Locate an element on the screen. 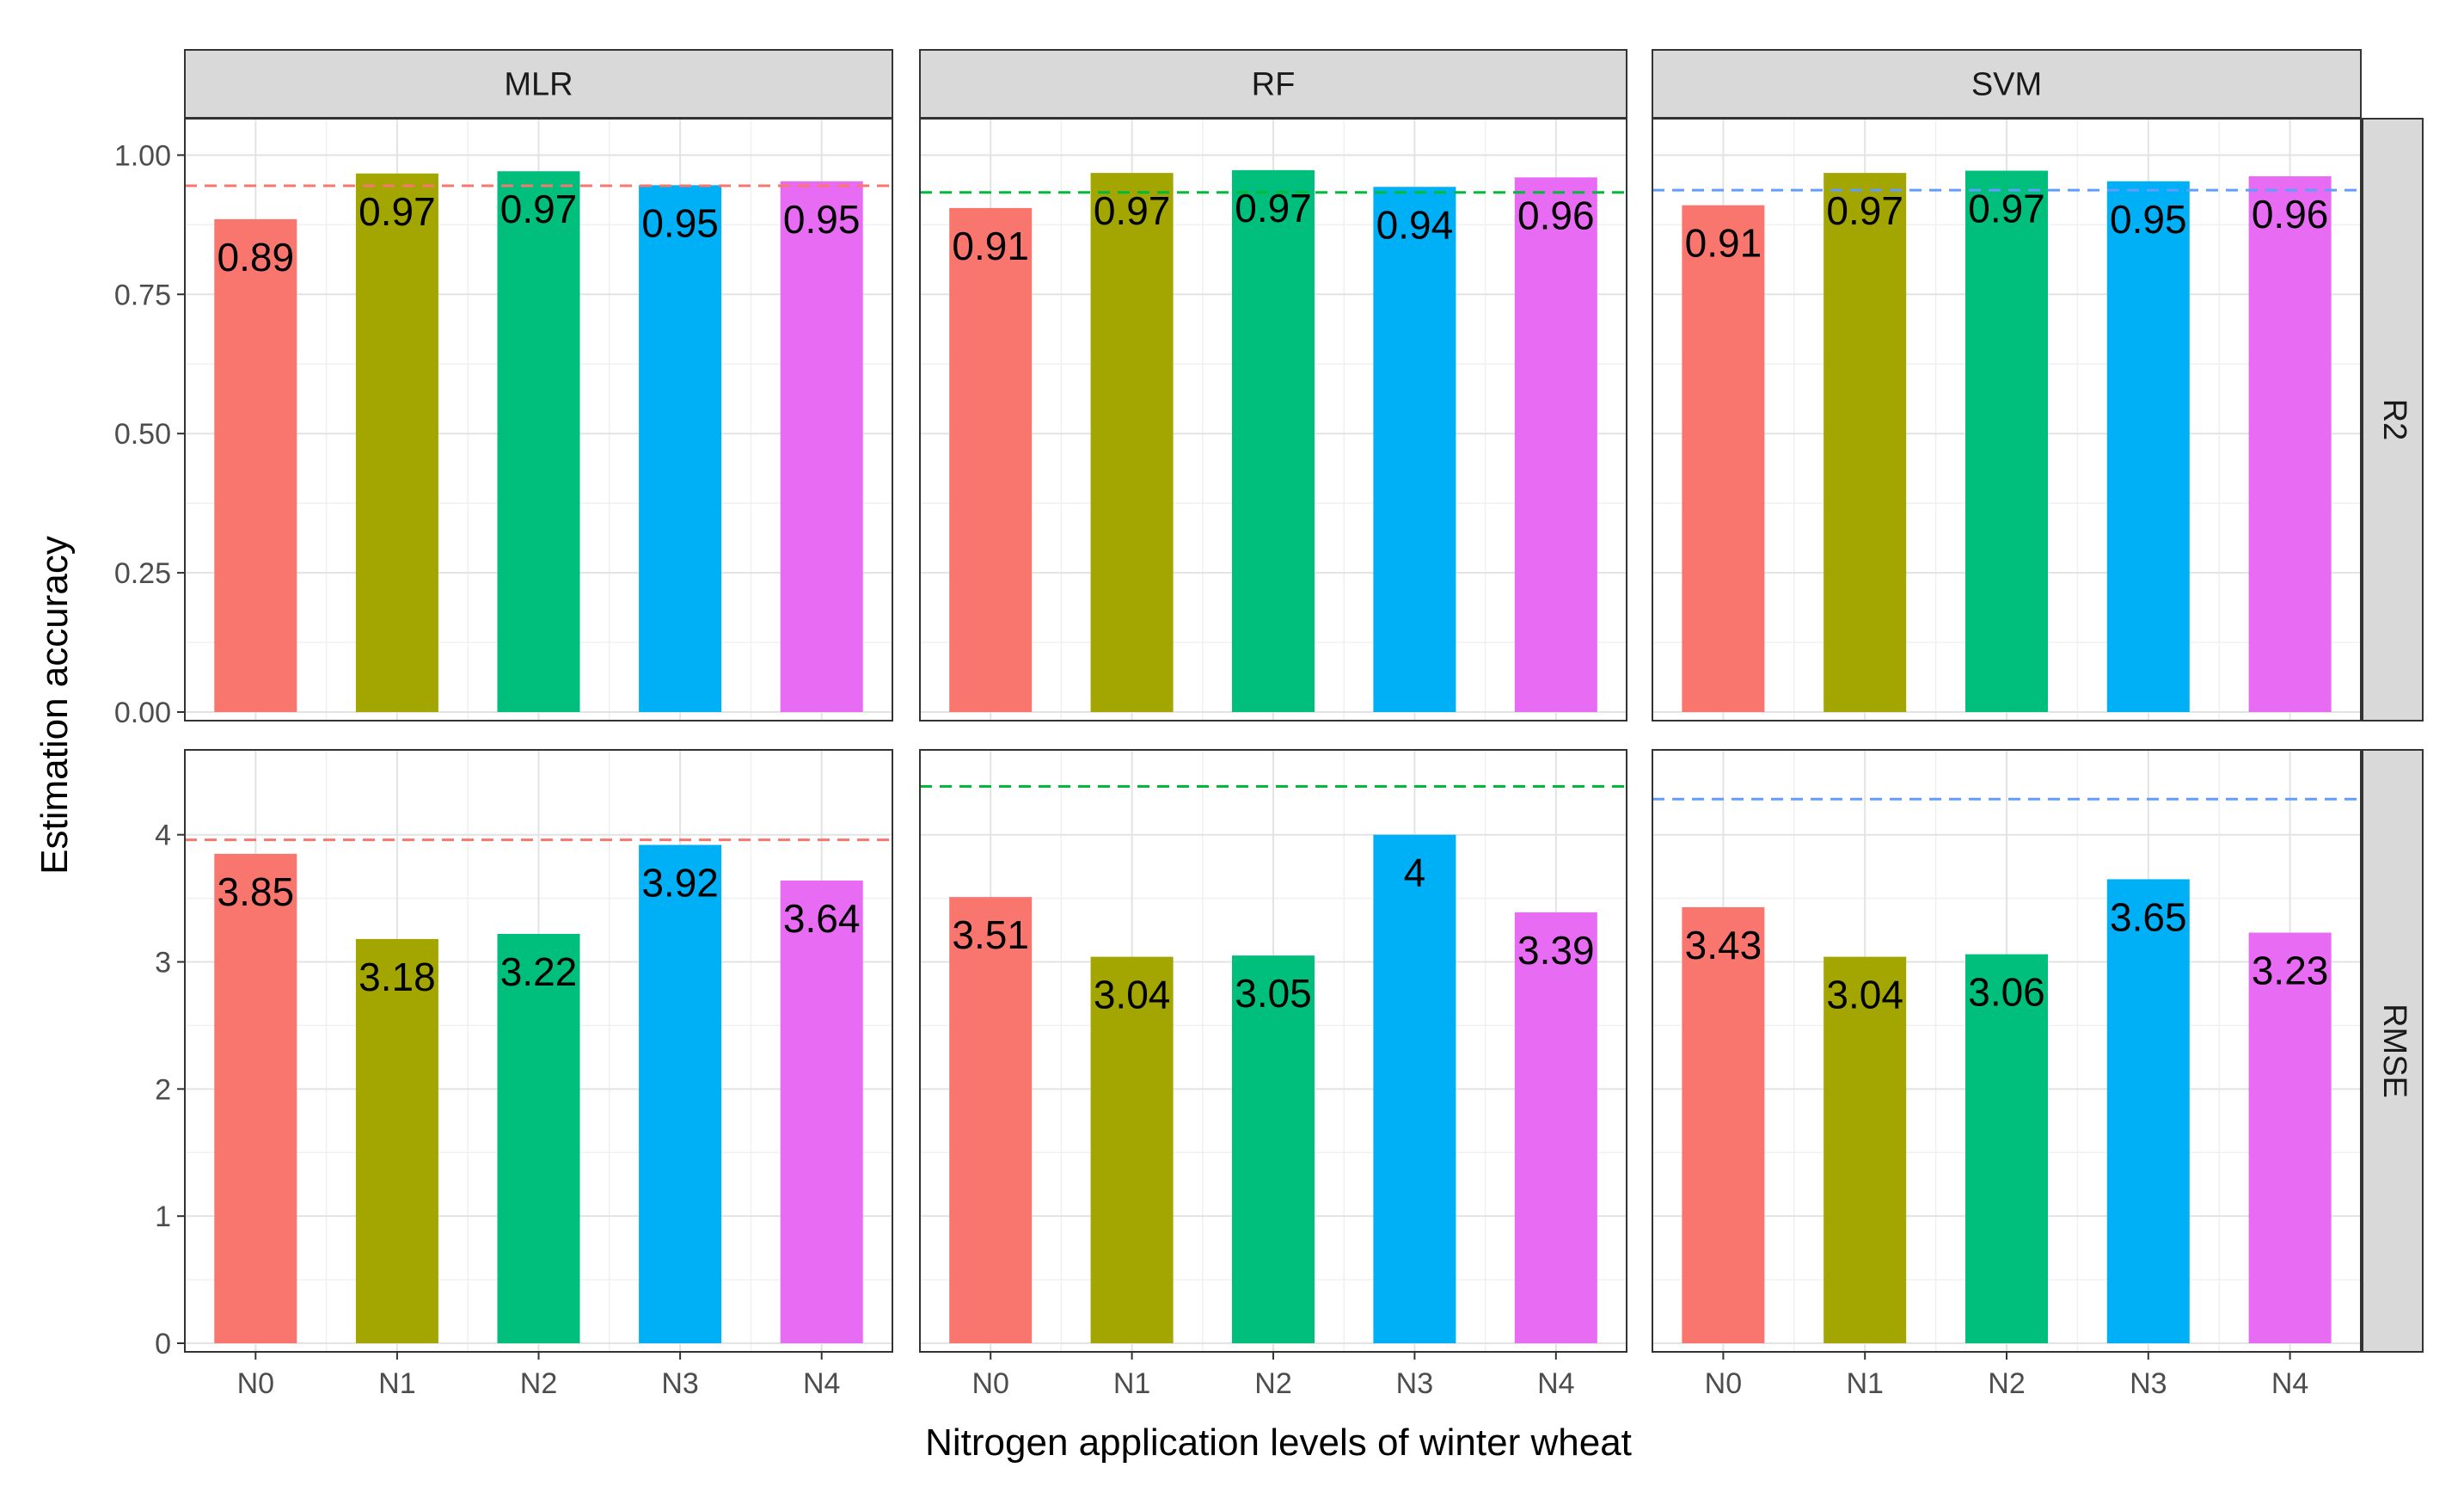  bar-value-label: 3.64 is located at coordinates (822, 918).